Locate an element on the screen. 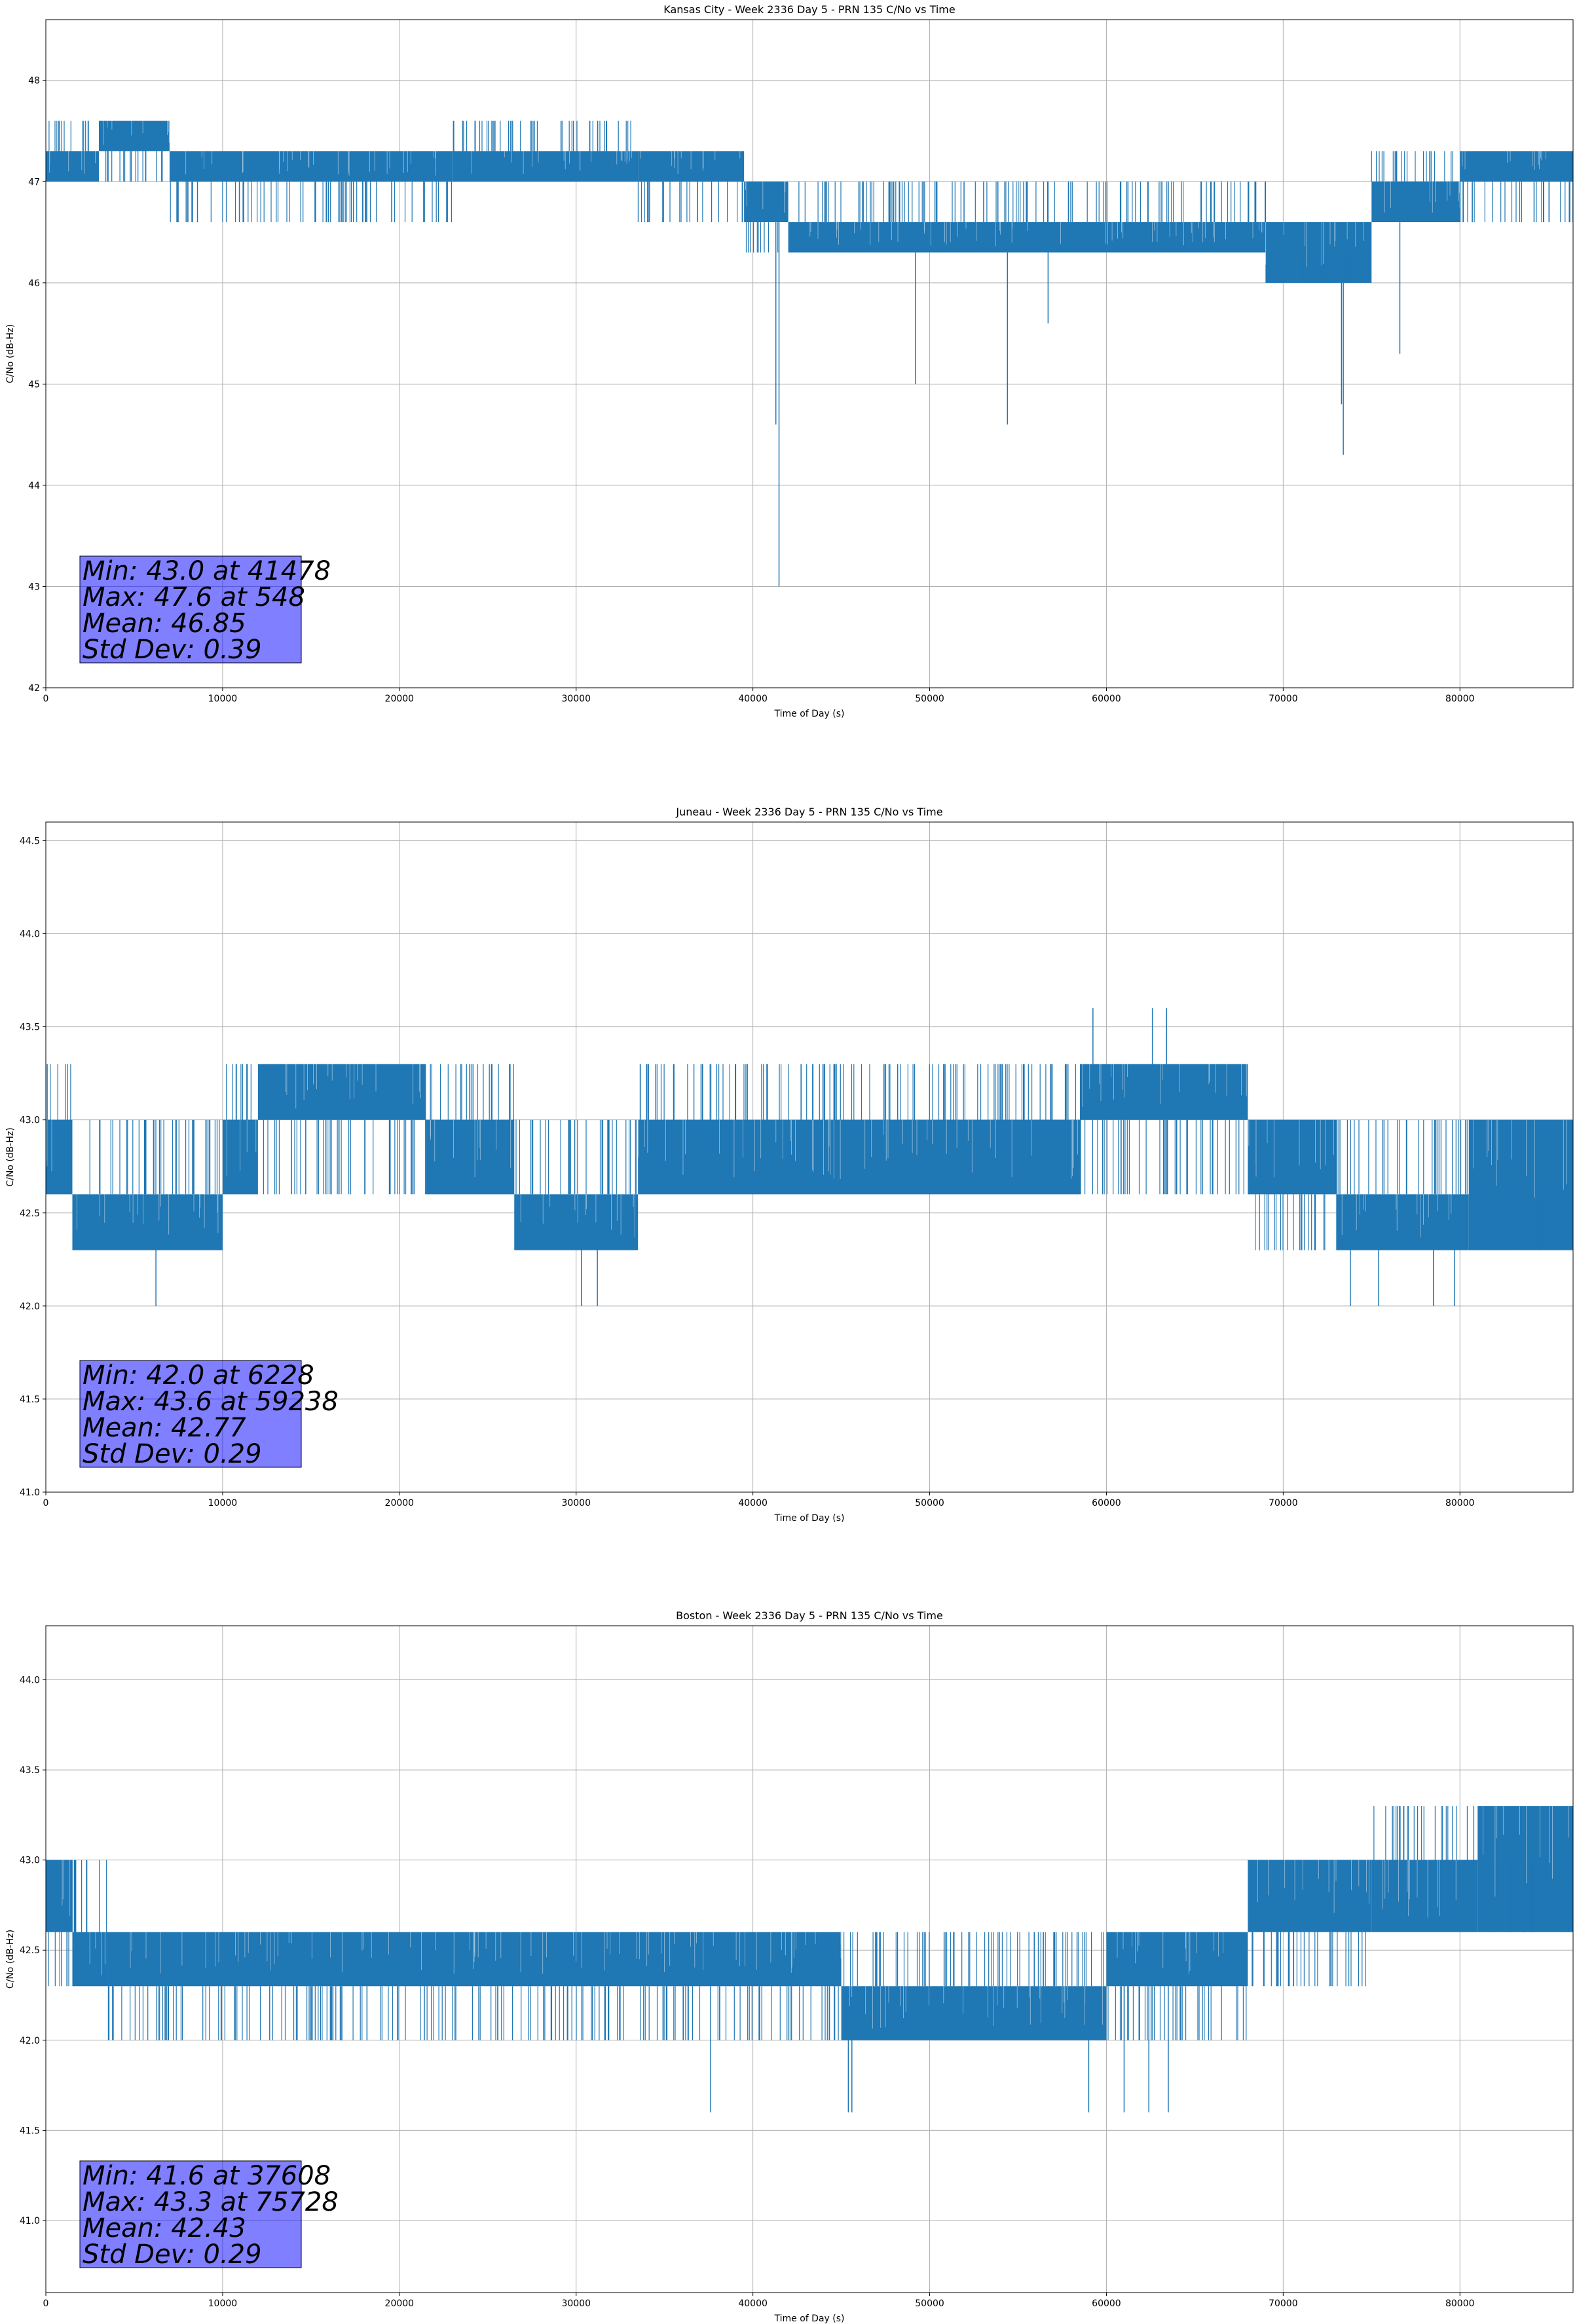  stats-line: Min: 41.6 at 37608 is located at coordinates (207, 2176).